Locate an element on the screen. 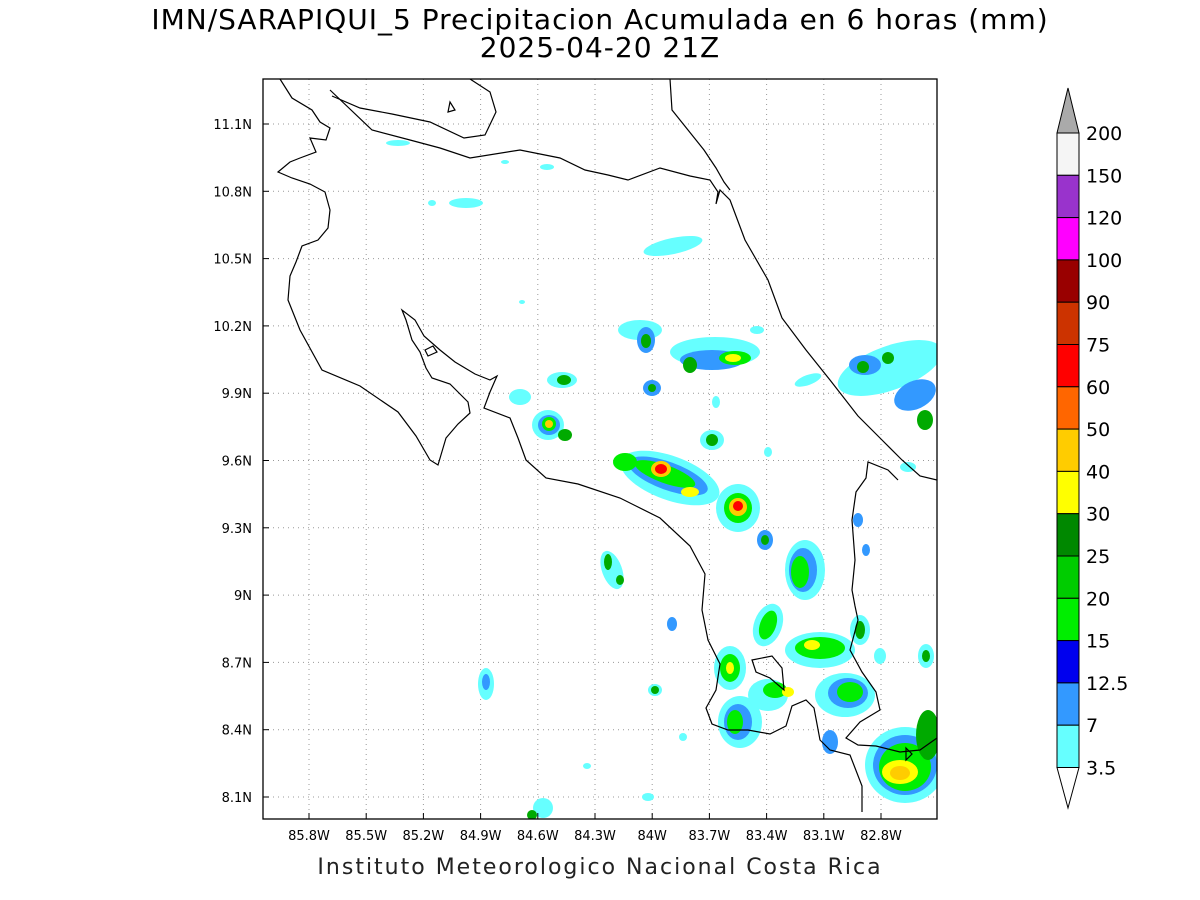 The image size is (1200, 900). y-tick-label: 11.1N is located at coordinates (232, 125).